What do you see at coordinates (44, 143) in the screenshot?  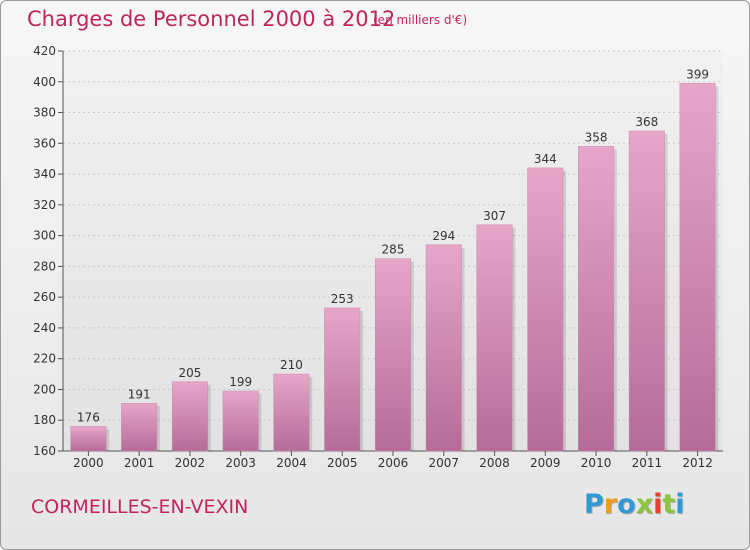 I see `y-tick-label: 360` at bounding box center [44, 143].